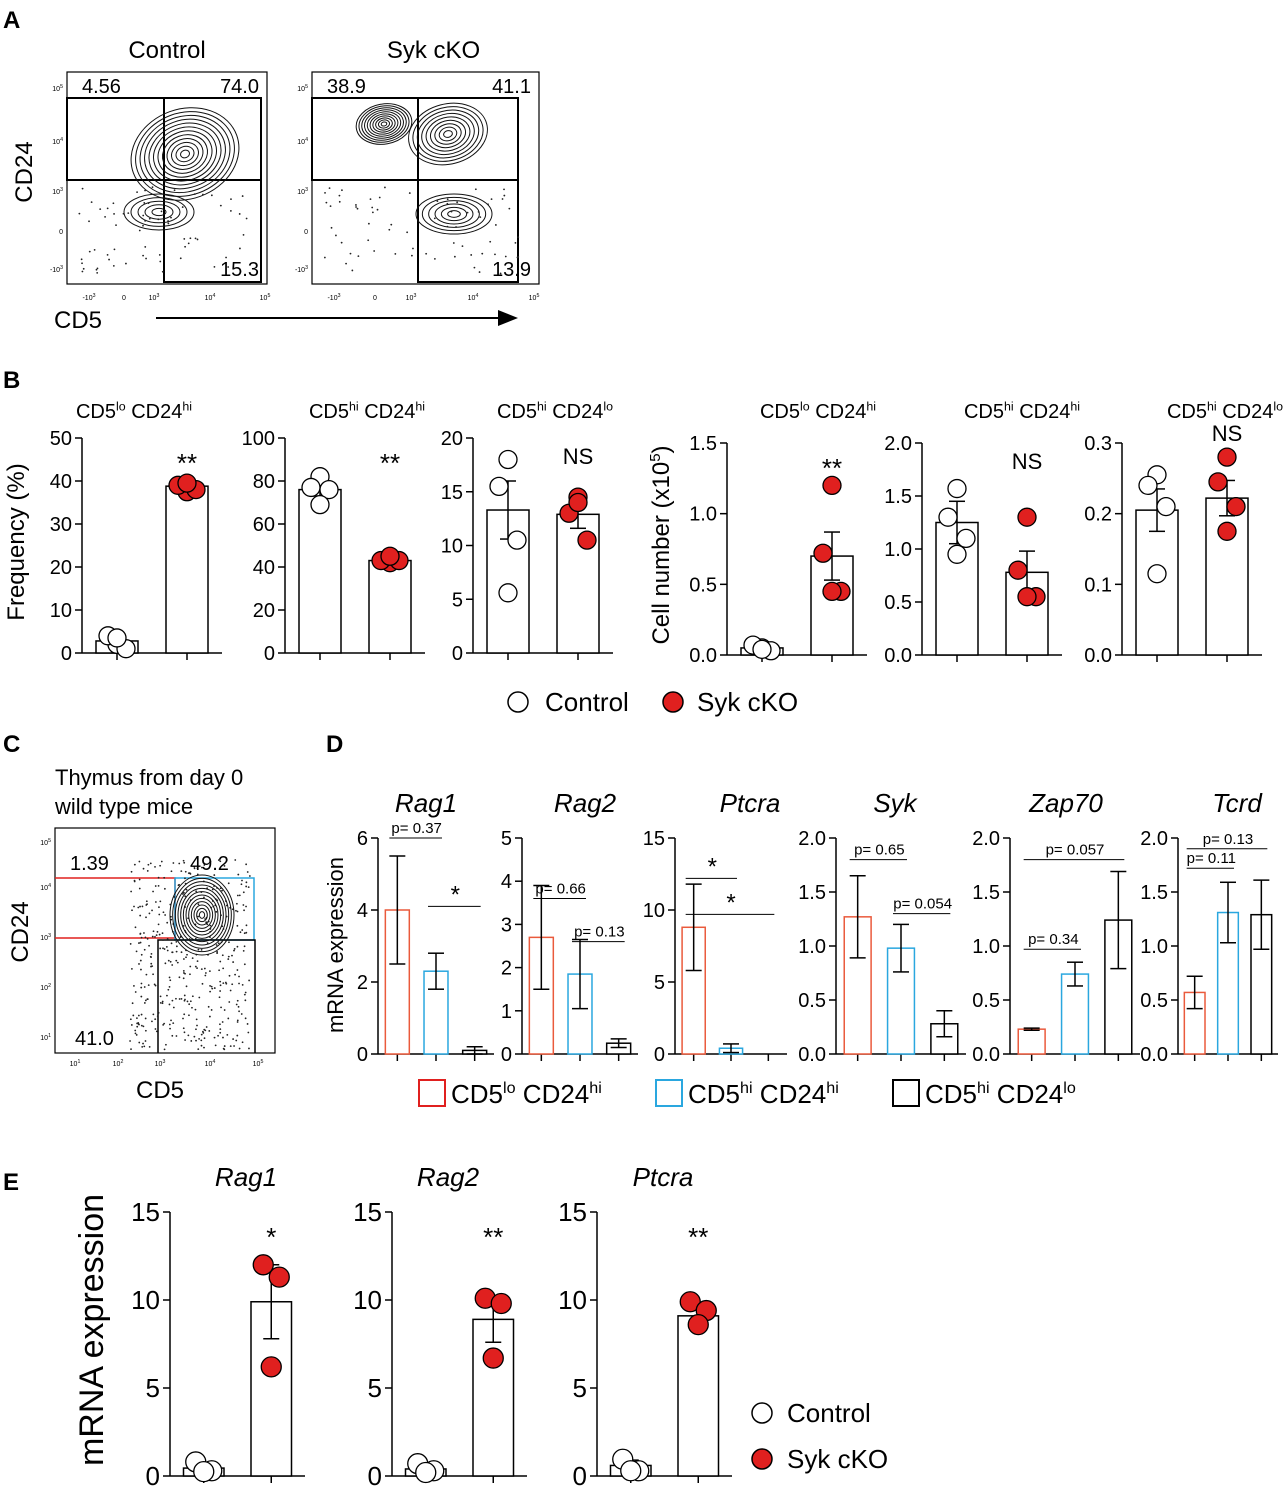 This screenshot has height=1489, width=1284. Describe the element at coordinates (362, 839) in the screenshot. I see `y-tick-label: 6` at that location.